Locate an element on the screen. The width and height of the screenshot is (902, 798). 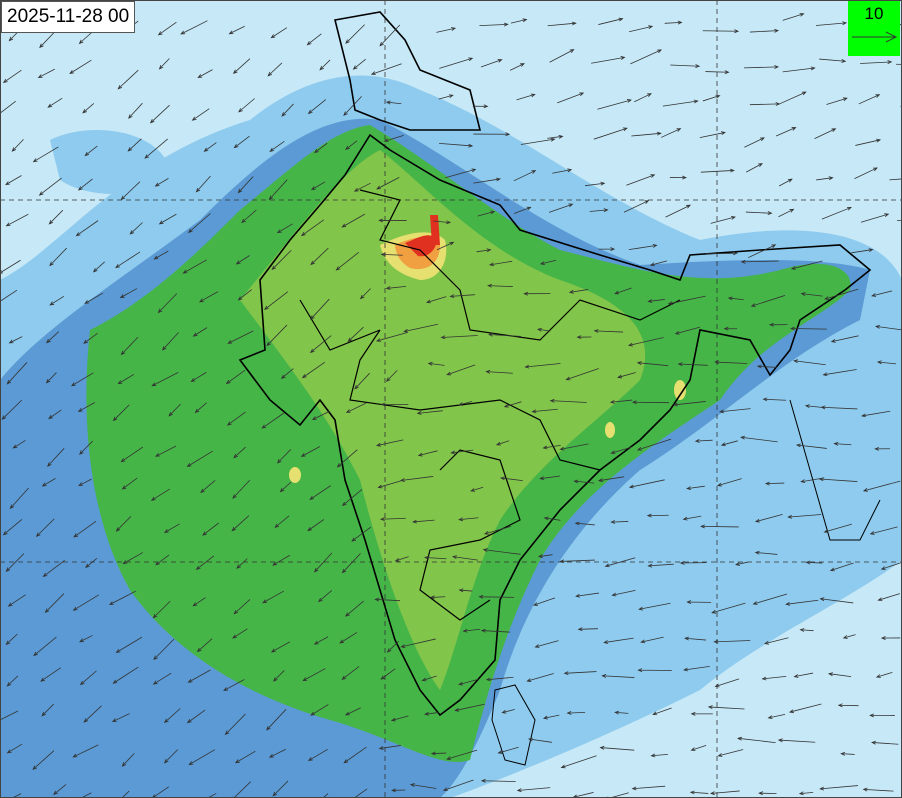
field-red-spot is located at coordinates (435, 230).